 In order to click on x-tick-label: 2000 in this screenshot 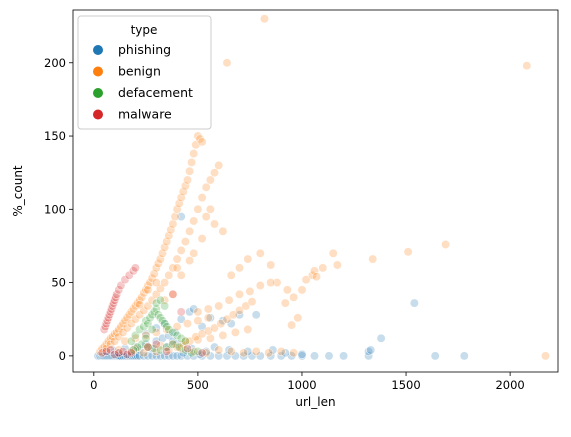, I will do `click(509, 385)`.